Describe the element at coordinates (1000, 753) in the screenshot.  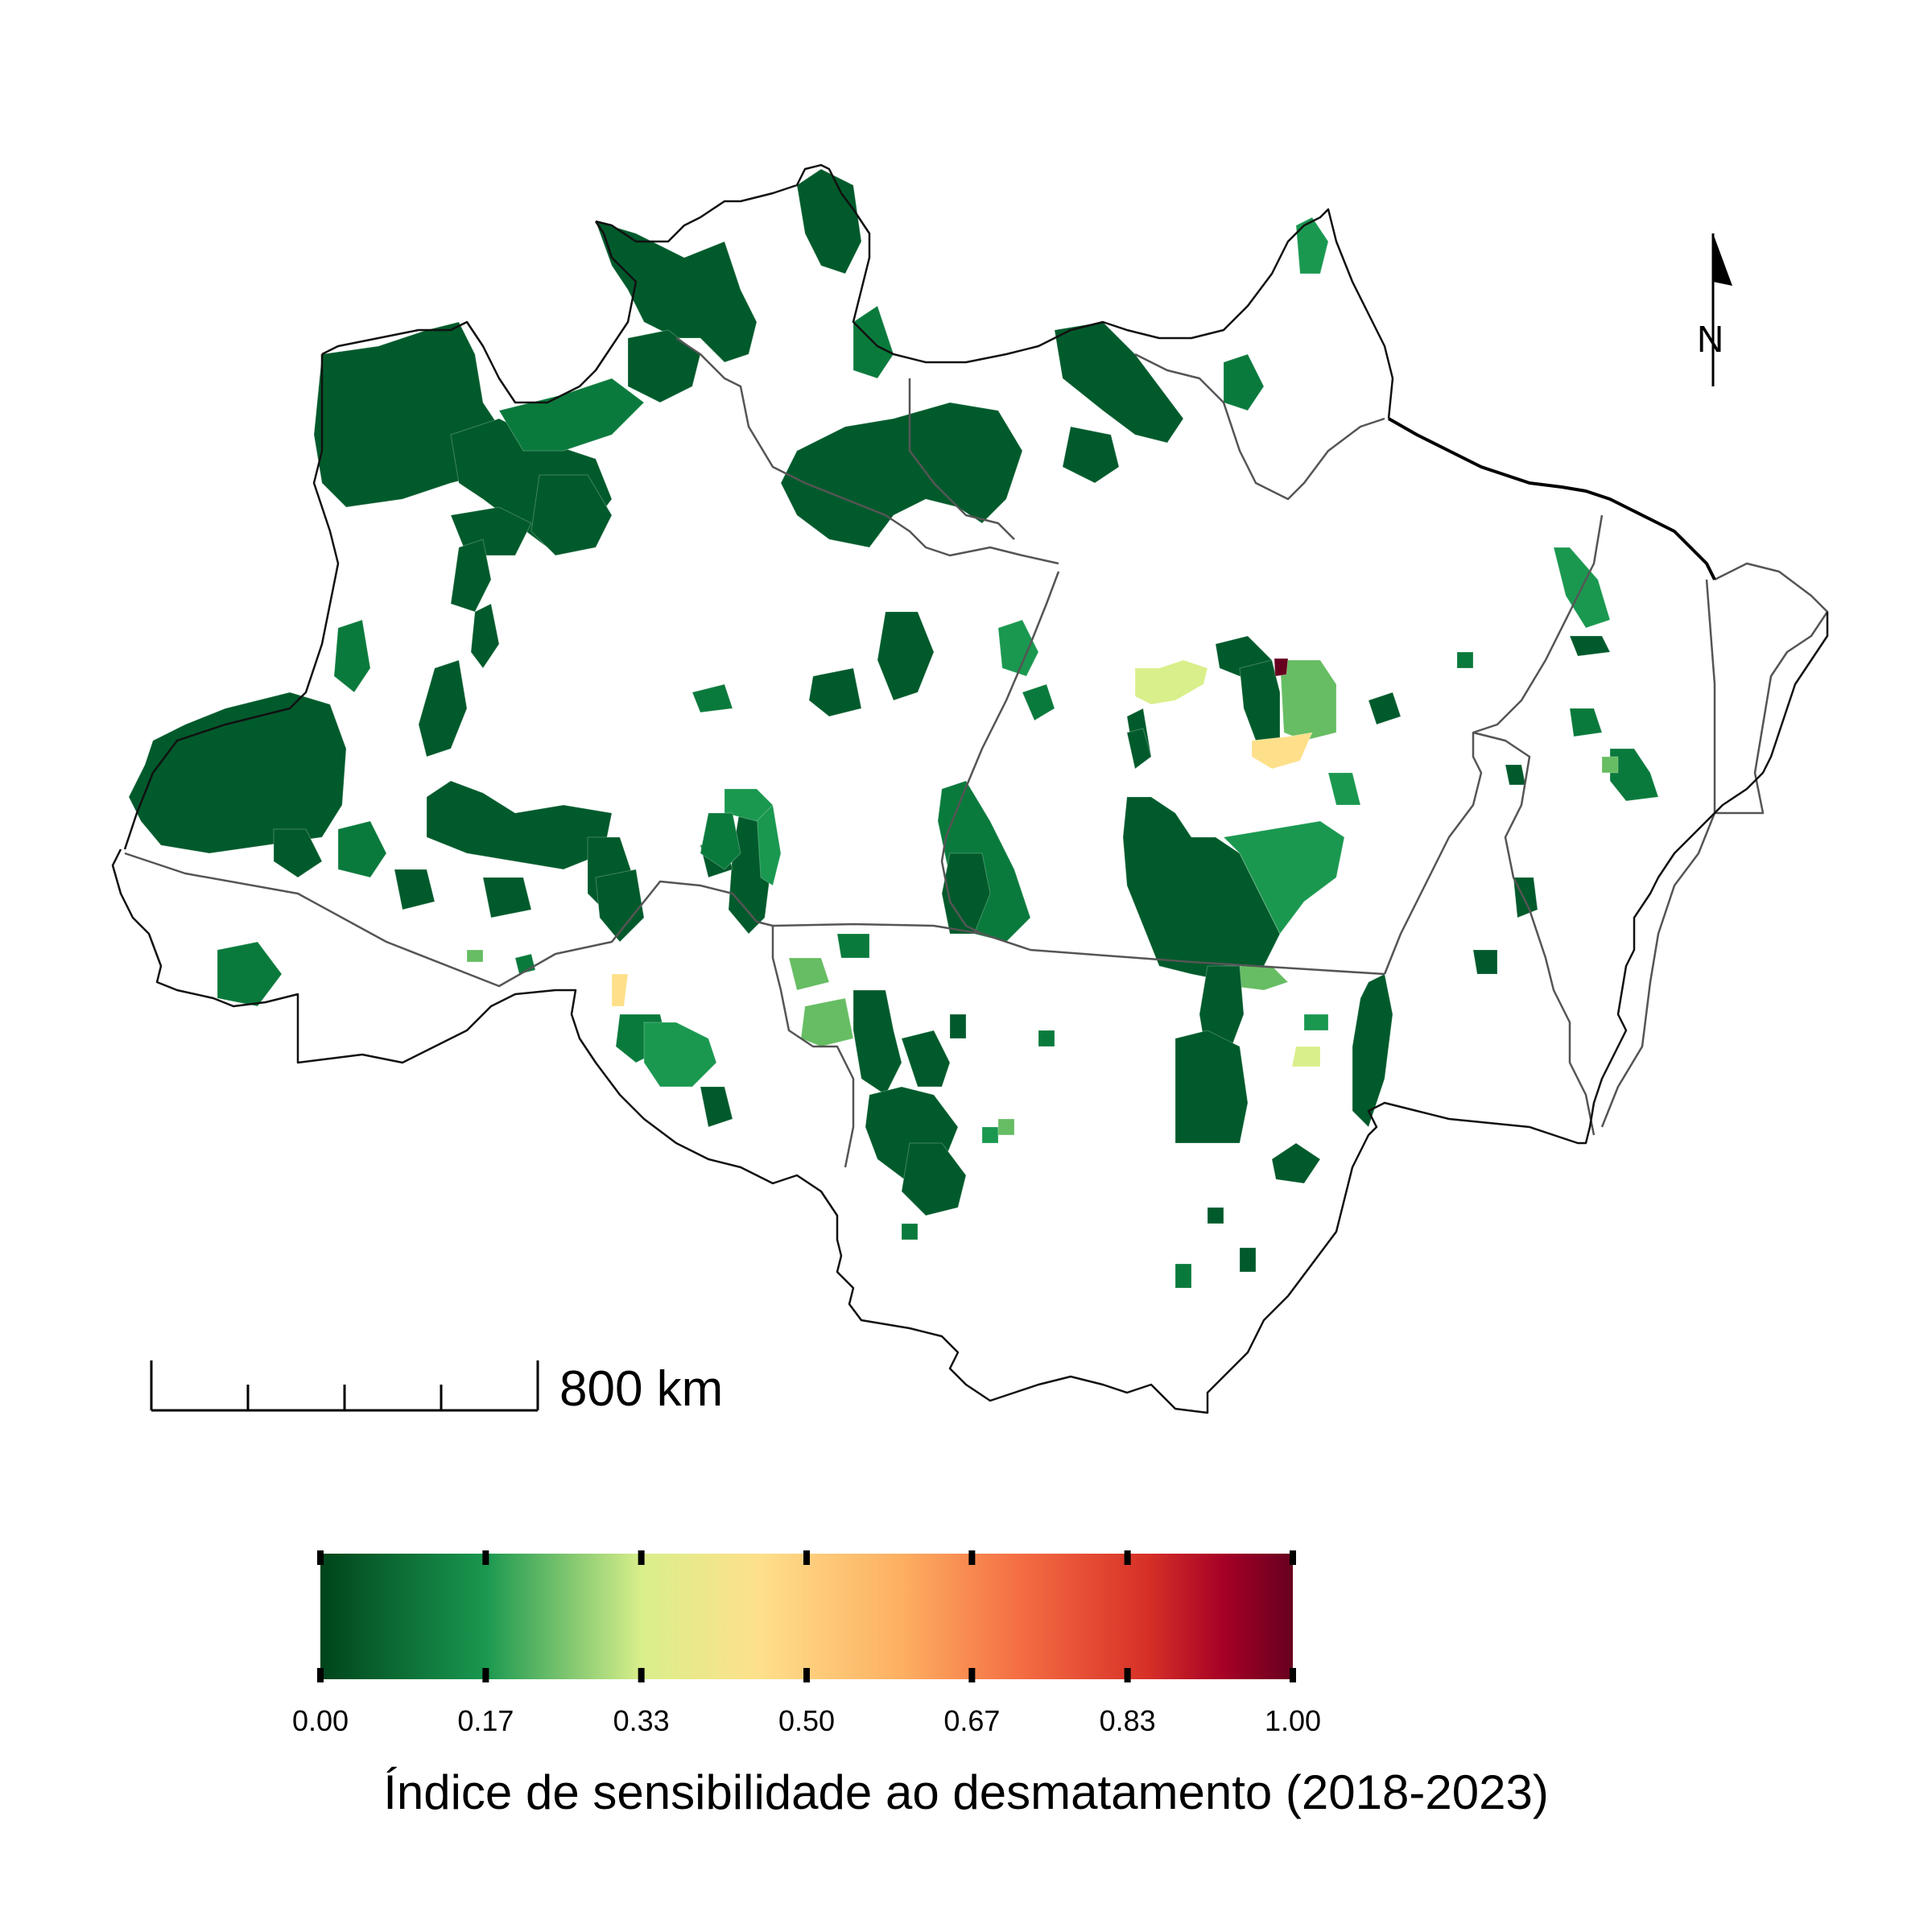
I see `amazonas-para-border` at that location.